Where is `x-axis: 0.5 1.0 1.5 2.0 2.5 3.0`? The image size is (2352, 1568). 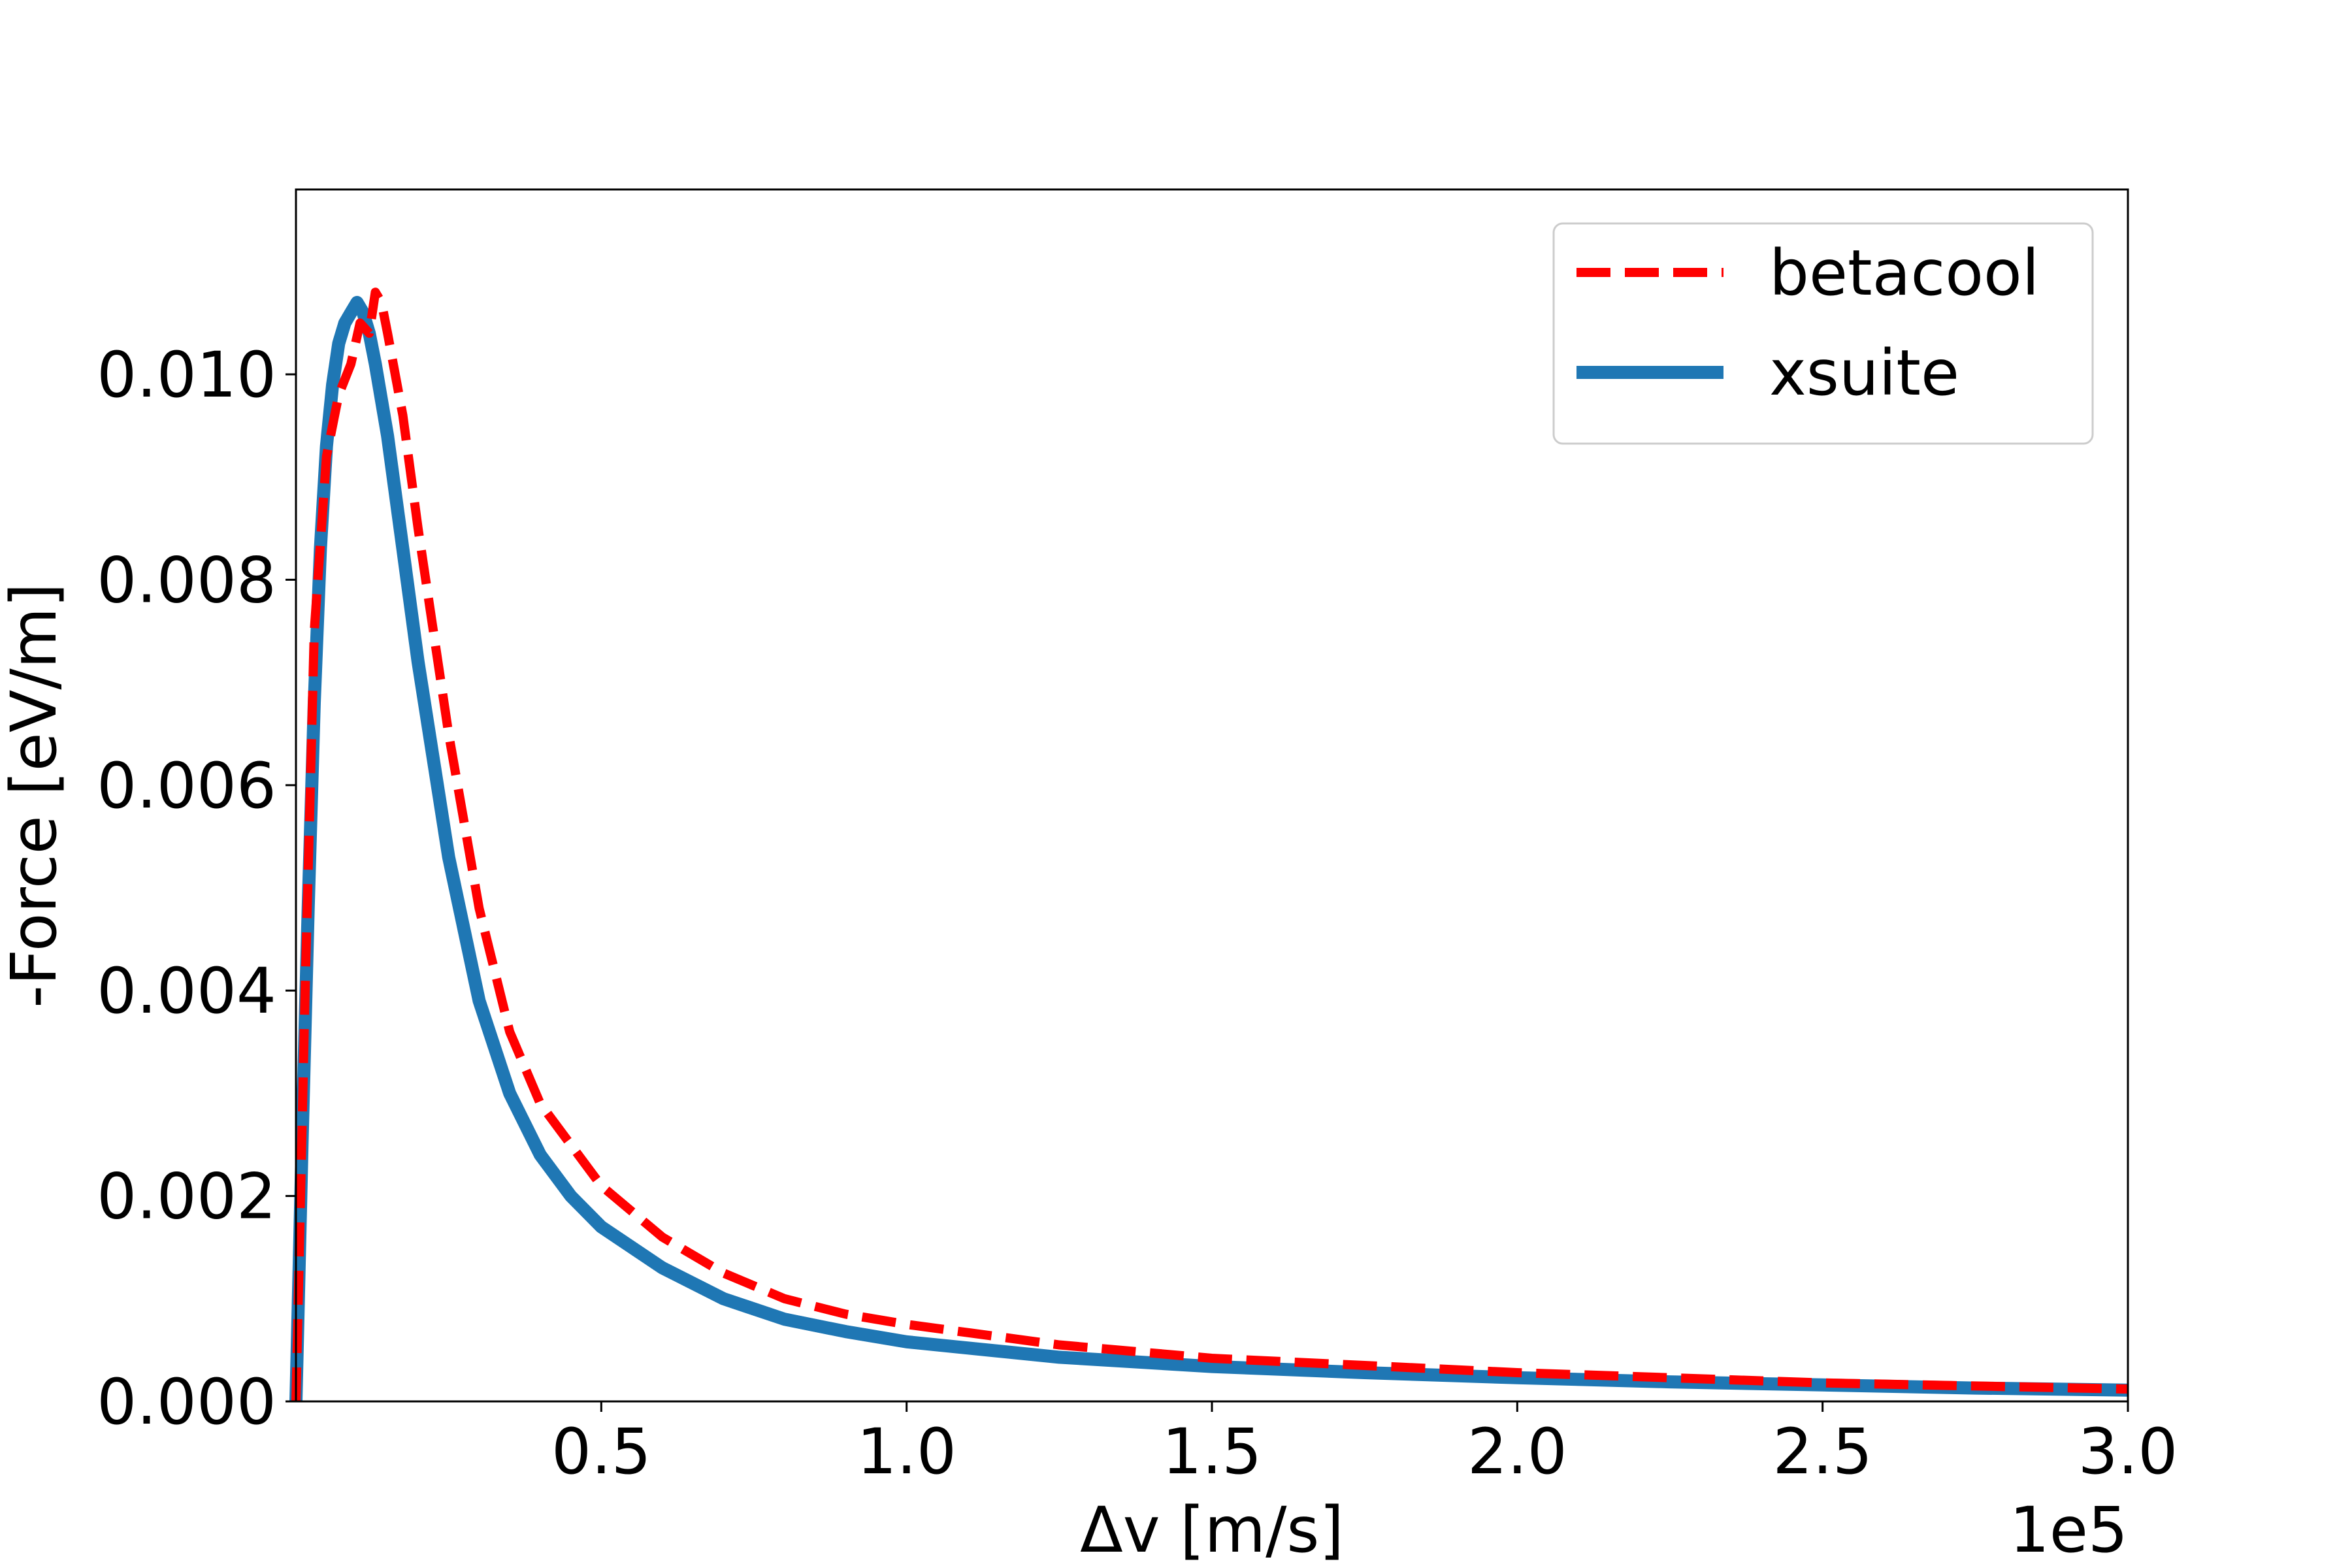
x-axis: 0.5 1.0 1.5 2.0 2.5 3.0 is located at coordinates (1364, 1444).